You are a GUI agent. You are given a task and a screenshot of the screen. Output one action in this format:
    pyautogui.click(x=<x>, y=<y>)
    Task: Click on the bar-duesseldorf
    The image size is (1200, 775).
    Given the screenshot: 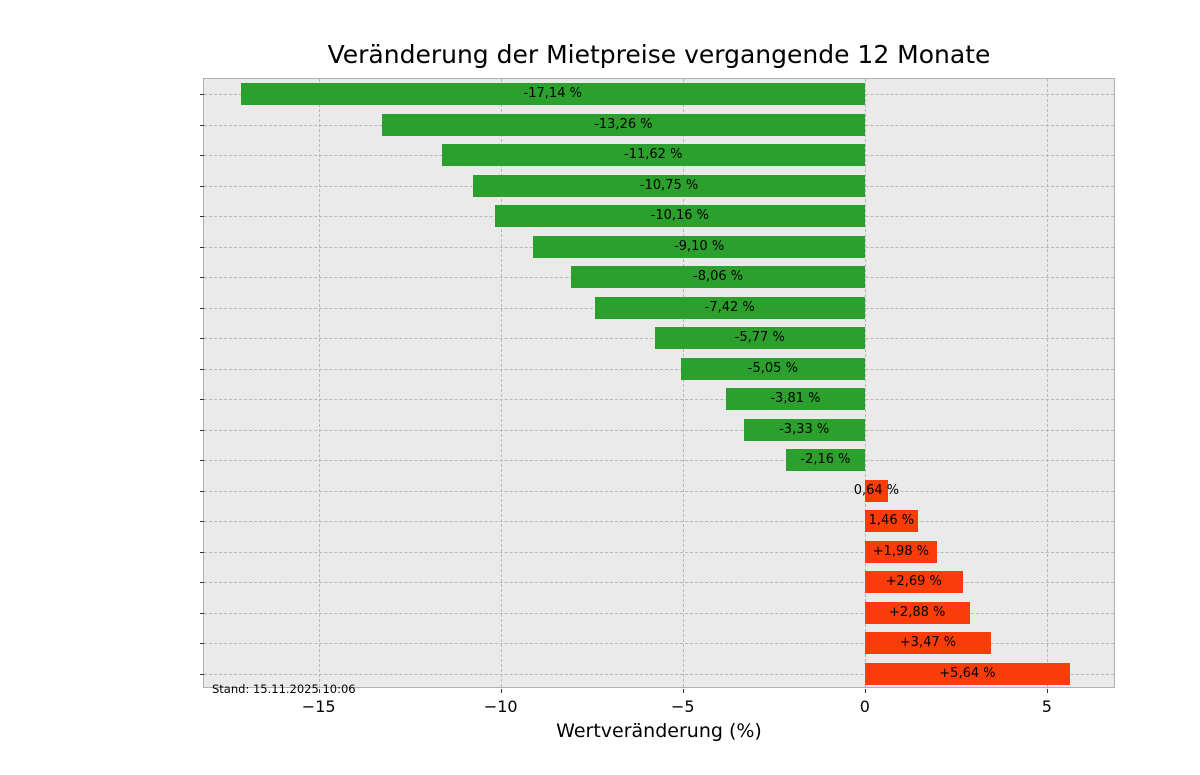 What is the action you would take?
    pyautogui.click(x=772, y=368)
    